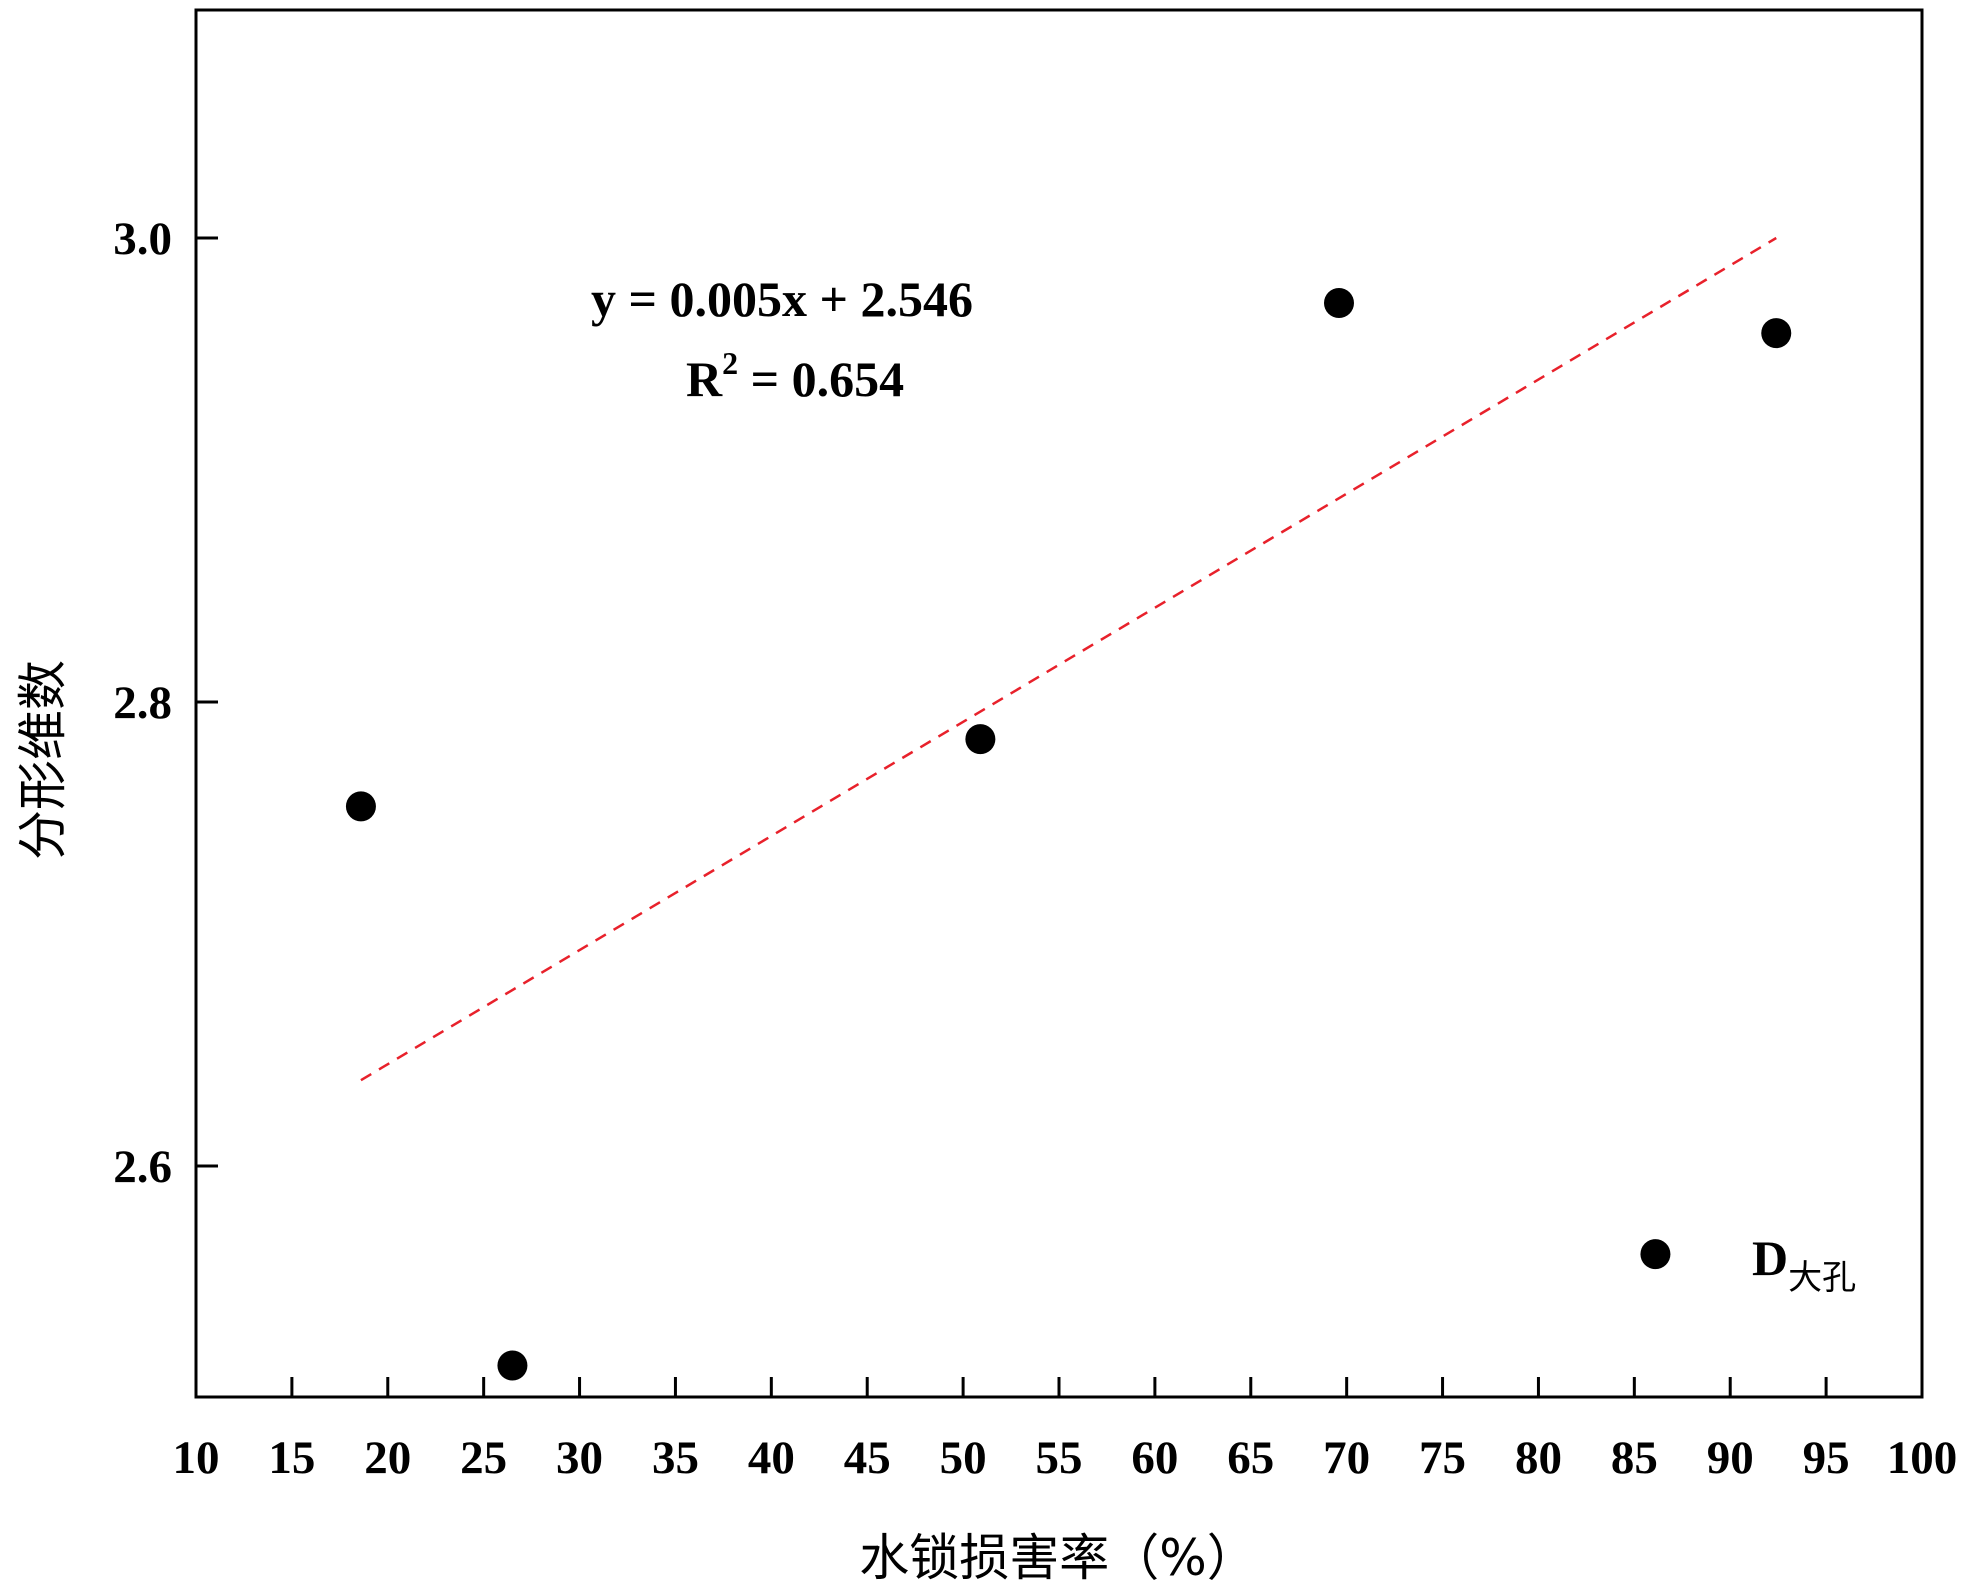  Describe the element at coordinates (821, 379) in the screenshot. I see `r-squared-value: = 0.654` at that location.